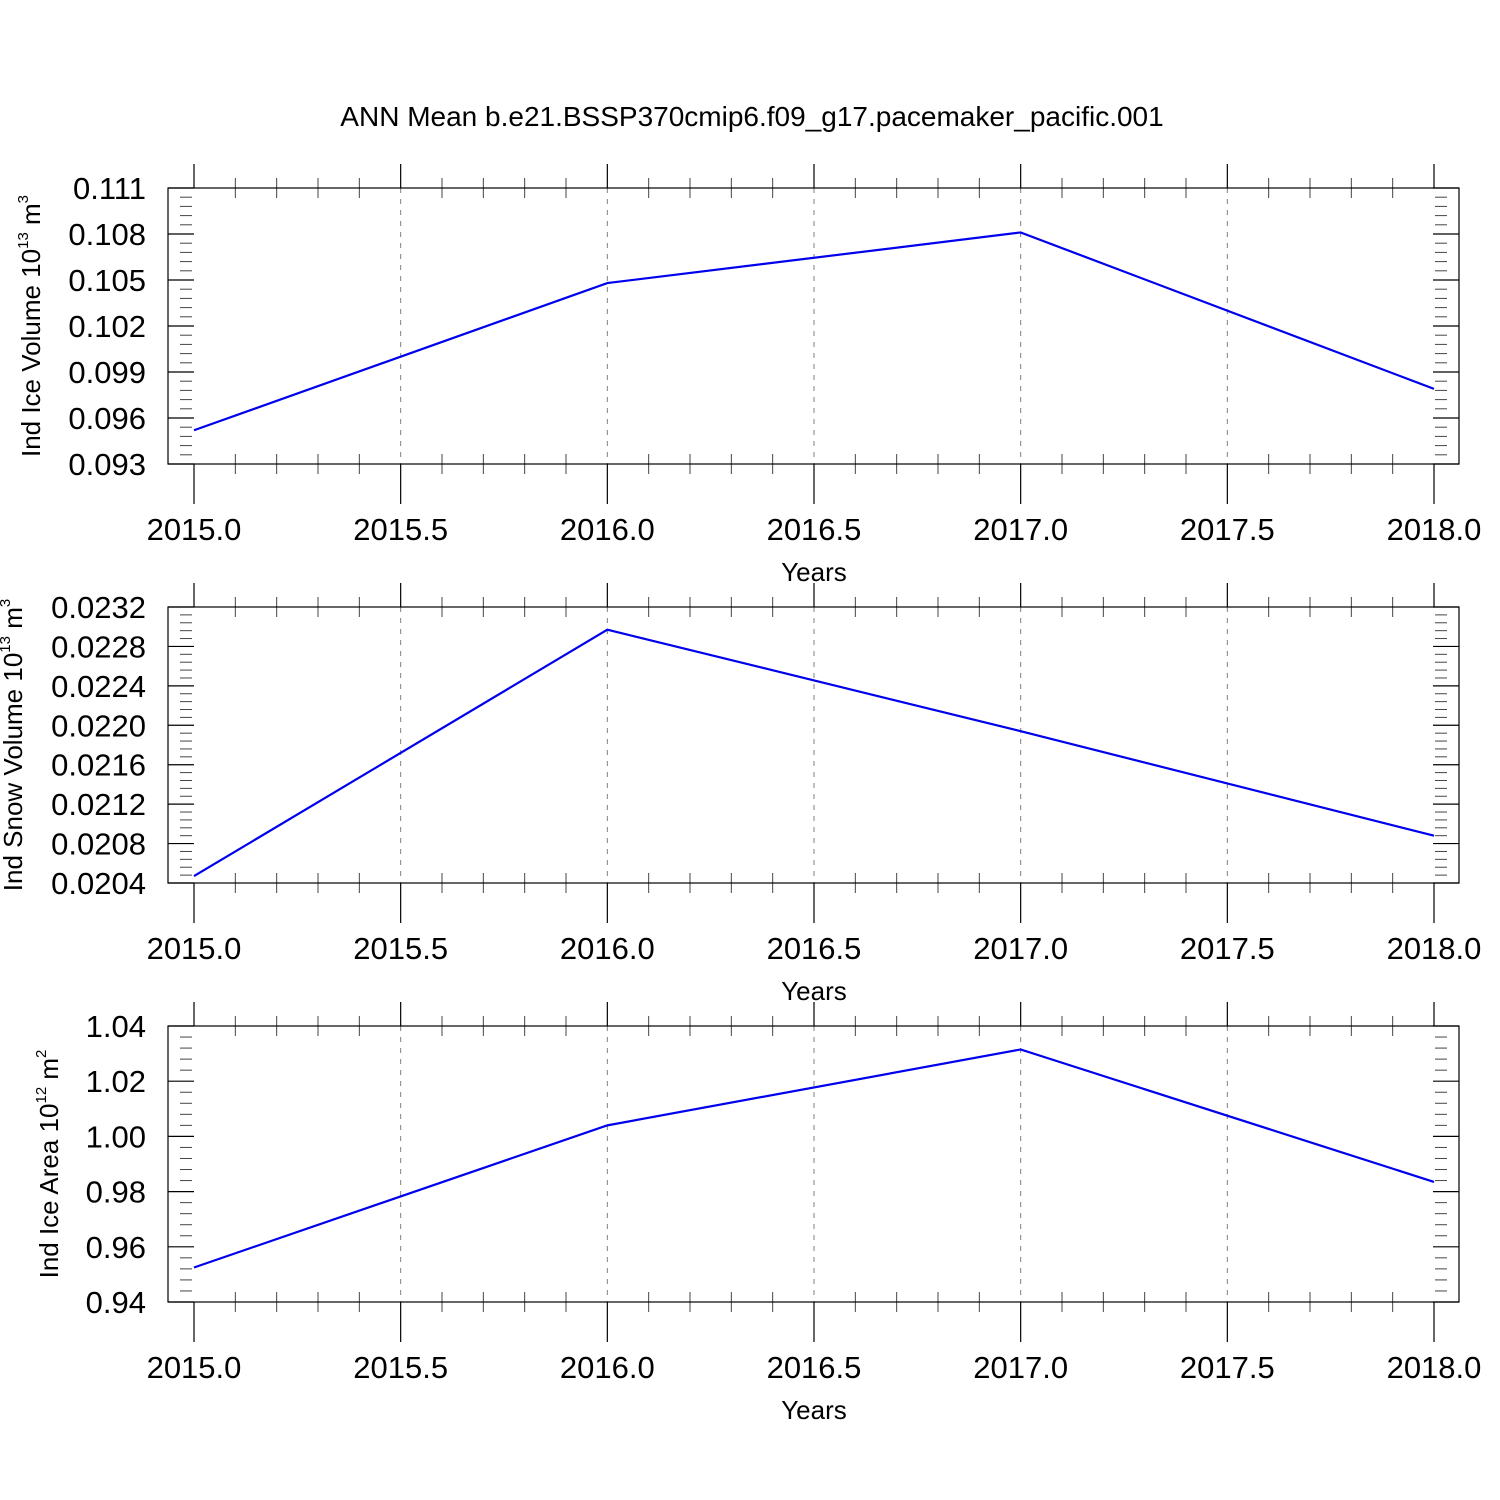 The width and height of the screenshot is (1500, 1500). Describe the element at coordinates (98, 804) in the screenshot. I see `panel-2-y-tick-label: 0.0212` at that location.